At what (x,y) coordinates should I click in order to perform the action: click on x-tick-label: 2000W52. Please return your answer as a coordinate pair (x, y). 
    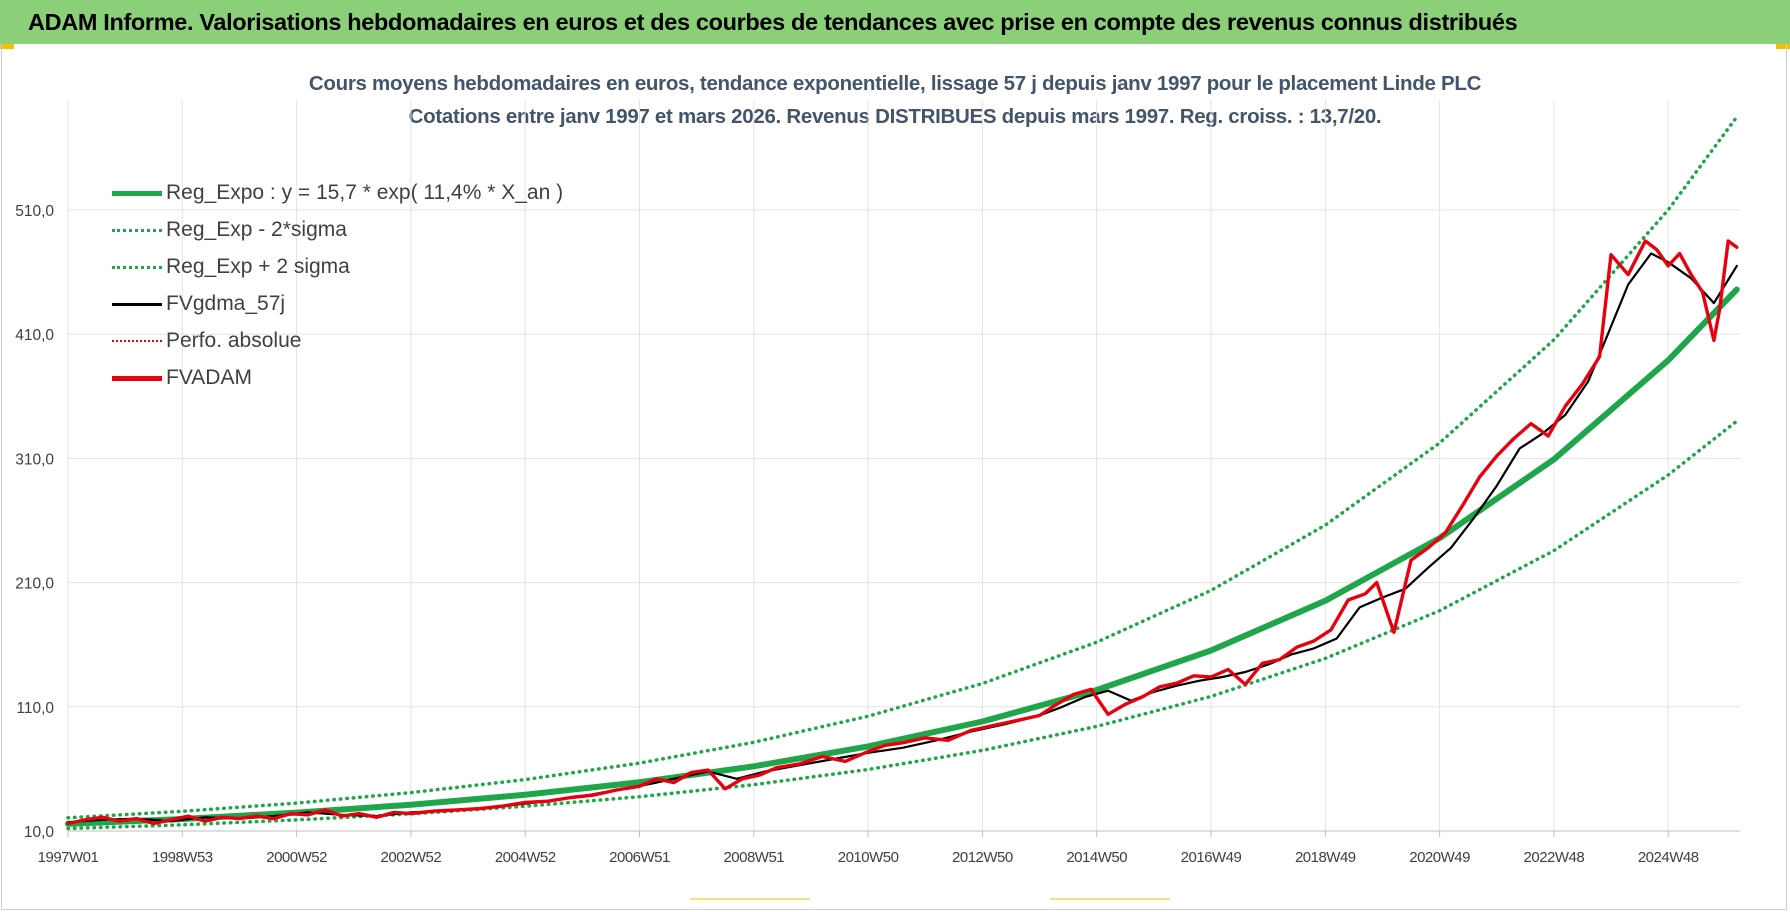
    Looking at the image, I should click on (296, 857).